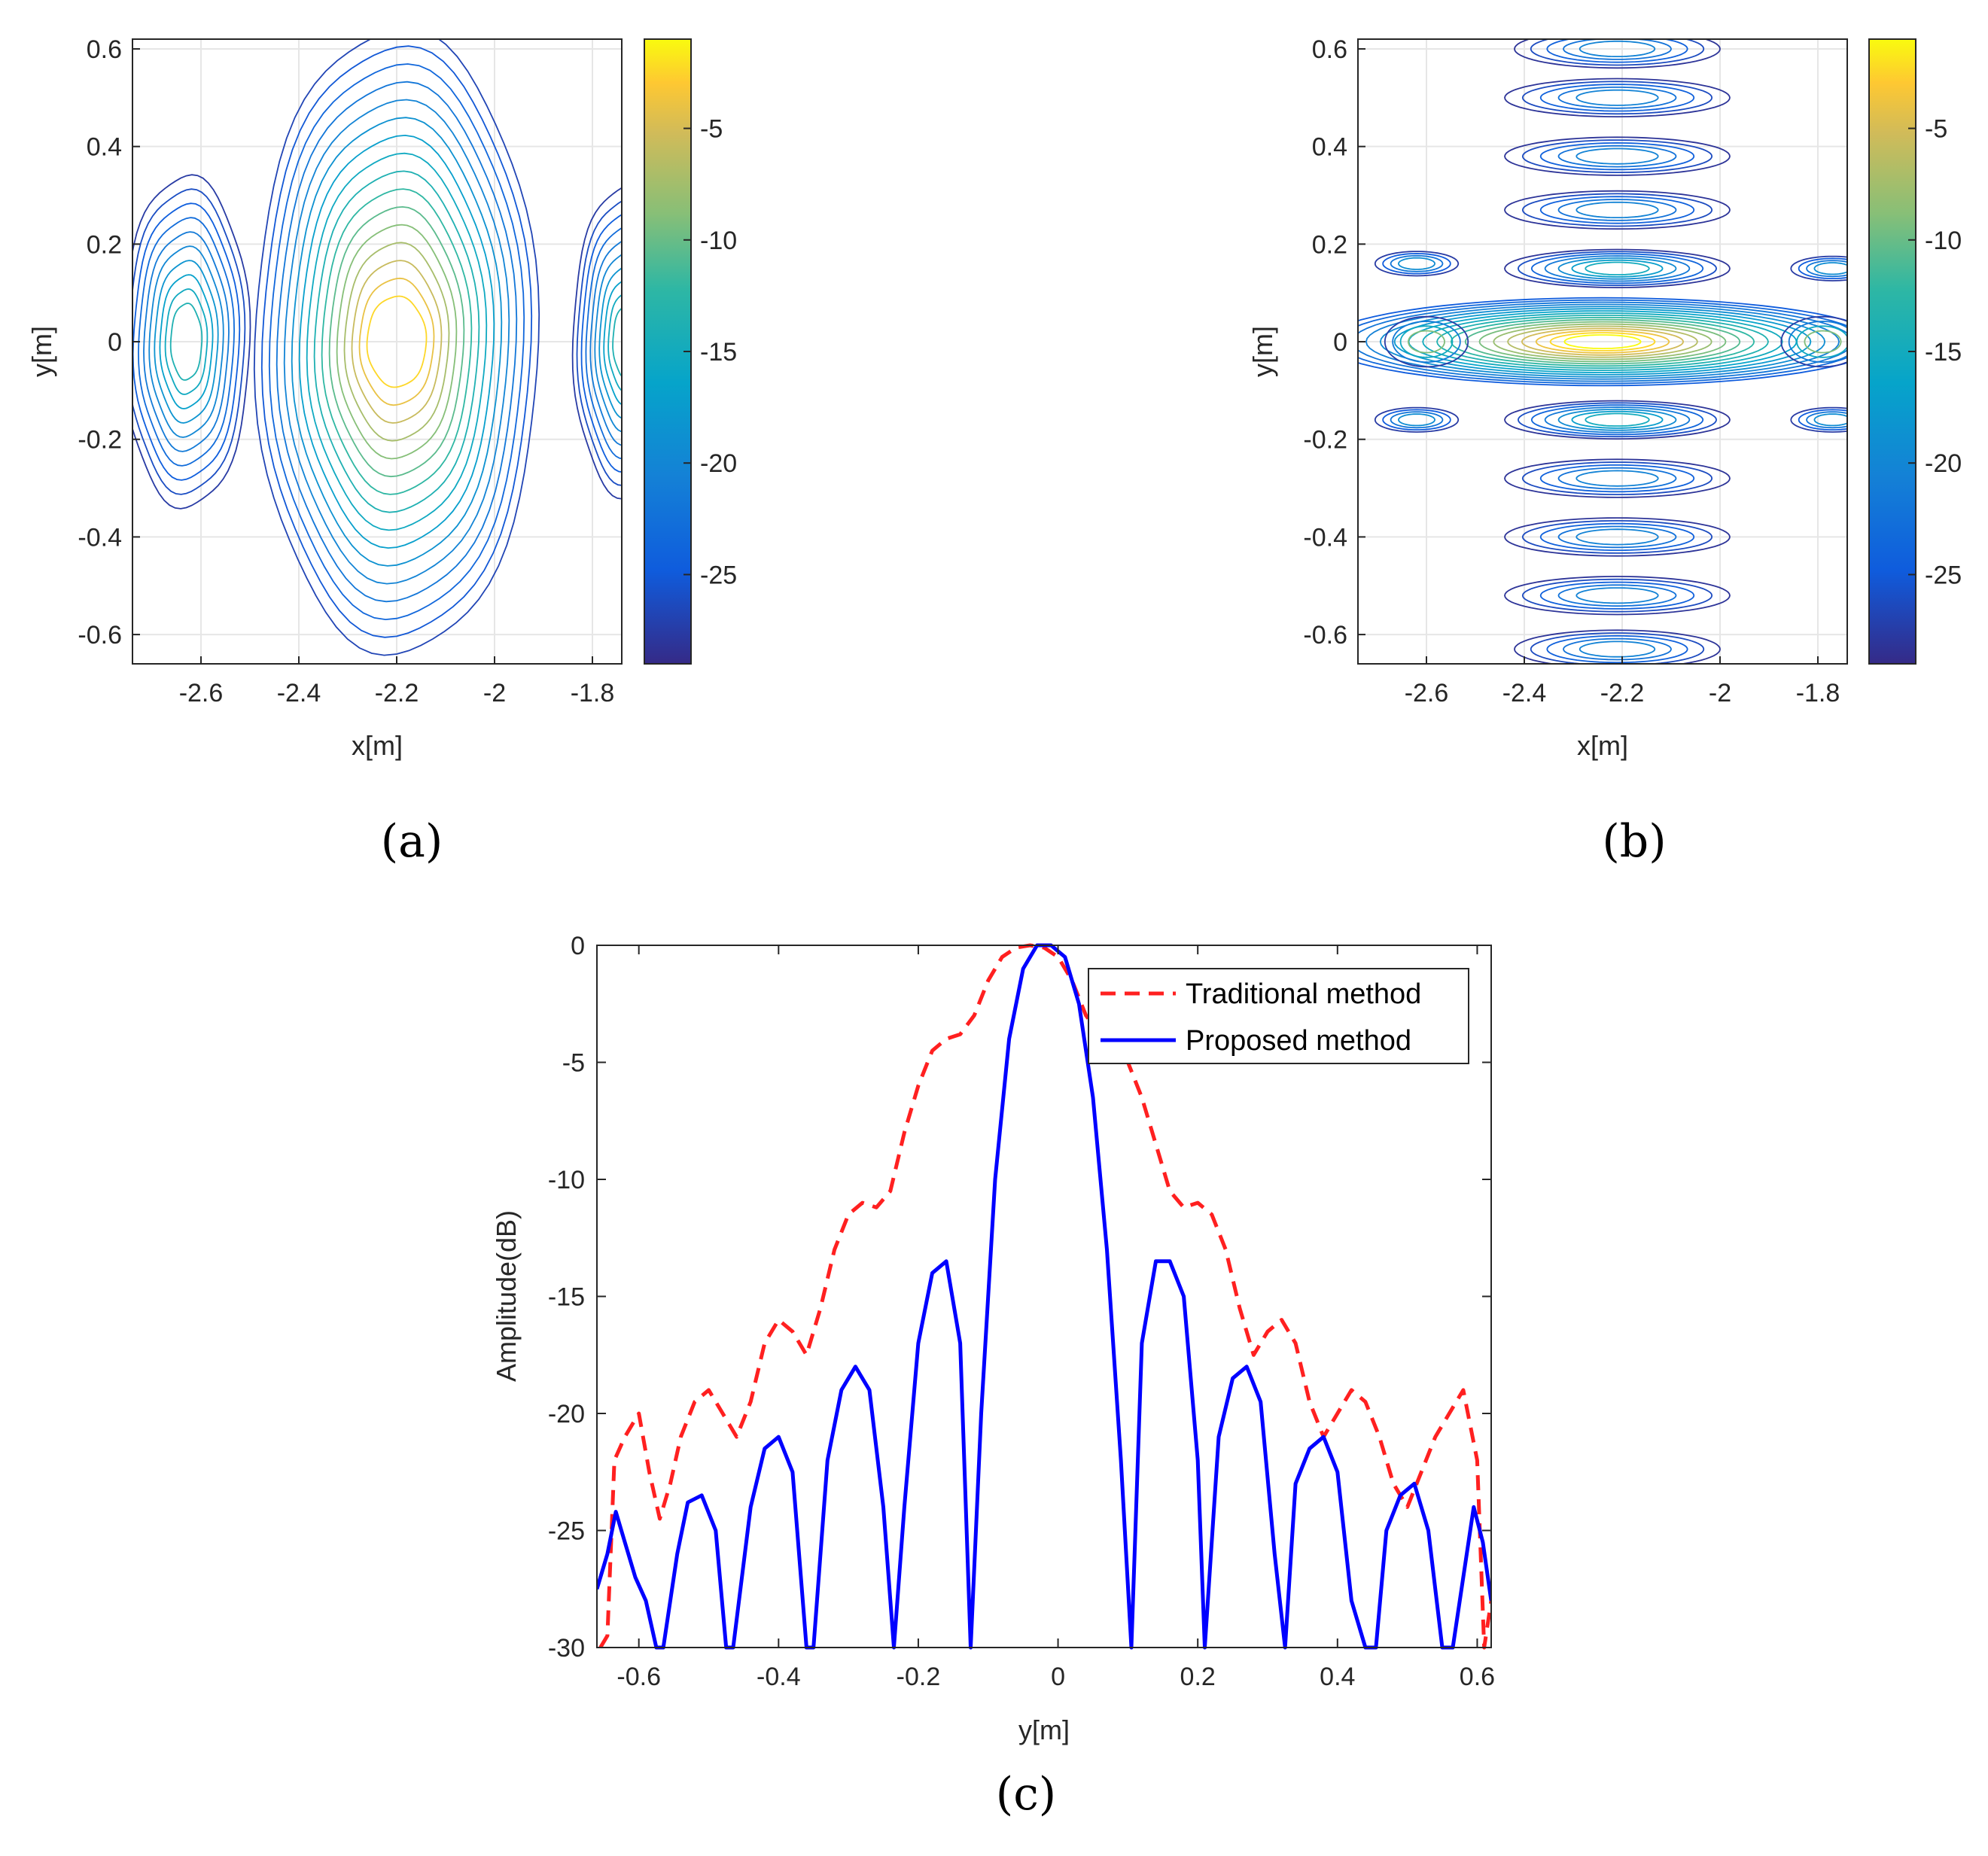  I want to click on x-tick-label: -2, so click(494, 693).